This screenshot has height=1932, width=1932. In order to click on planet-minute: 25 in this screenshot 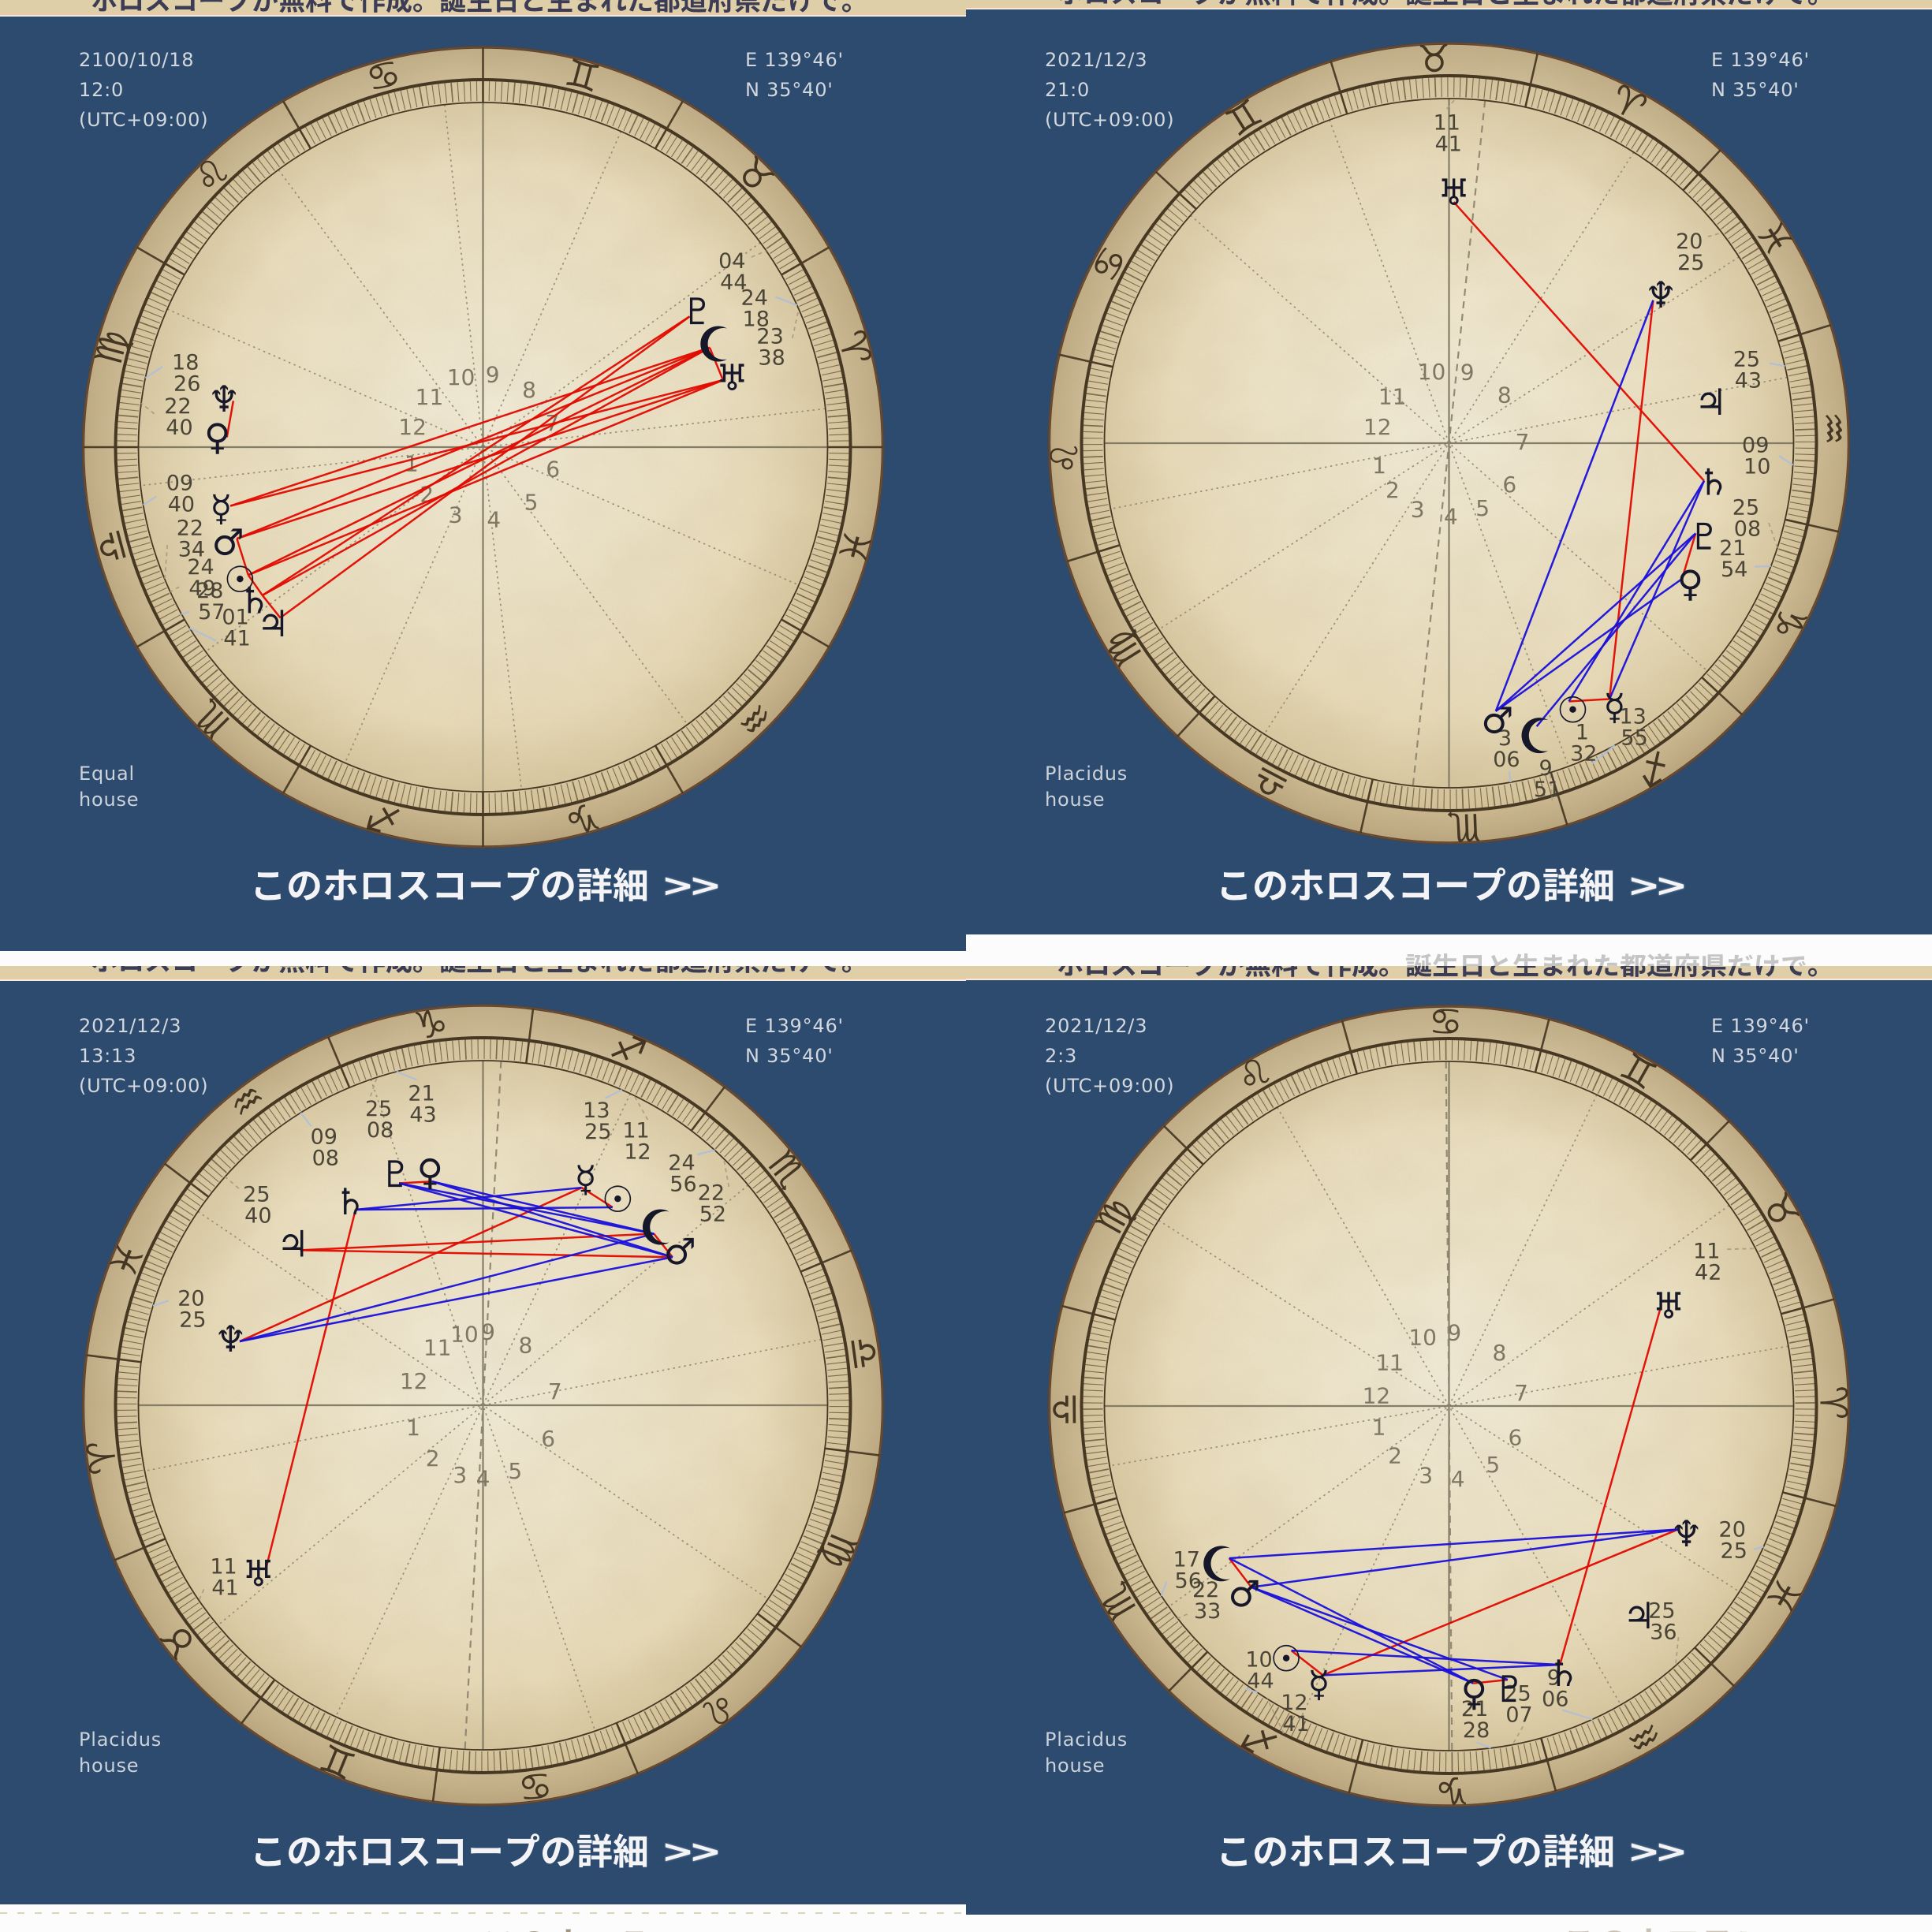, I will do `click(1690, 263)`.